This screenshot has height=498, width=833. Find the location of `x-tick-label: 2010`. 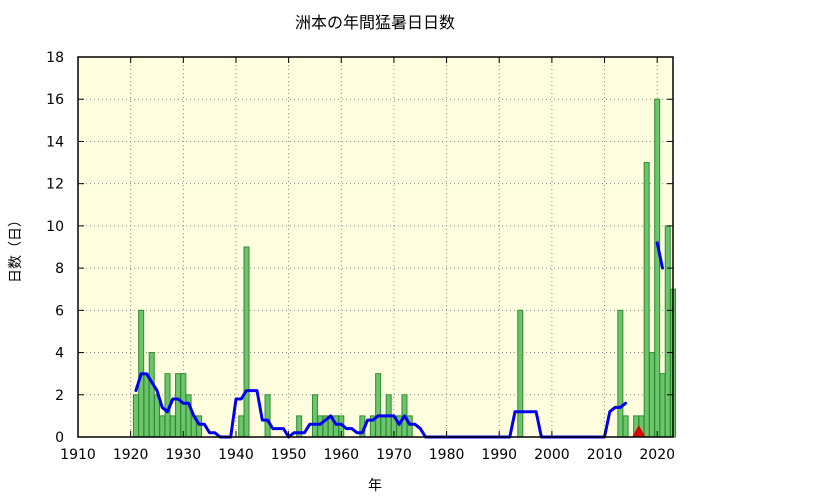

x-tick-label: 2010 is located at coordinates (605, 455).